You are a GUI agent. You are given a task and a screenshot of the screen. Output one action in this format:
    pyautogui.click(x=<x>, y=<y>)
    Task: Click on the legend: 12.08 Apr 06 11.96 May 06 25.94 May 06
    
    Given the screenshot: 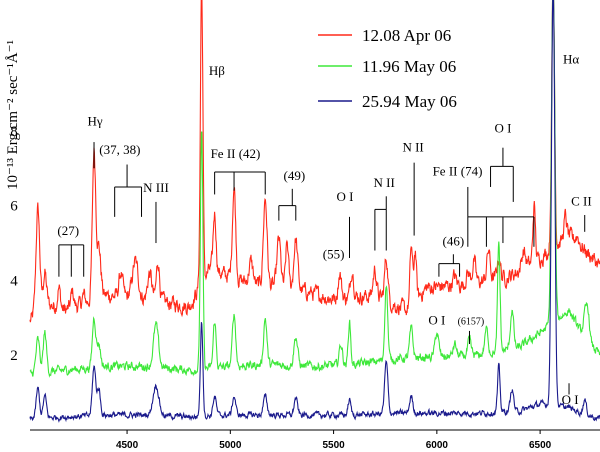 What is the action you would take?
    pyautogui.click(x=387, y=68)
    